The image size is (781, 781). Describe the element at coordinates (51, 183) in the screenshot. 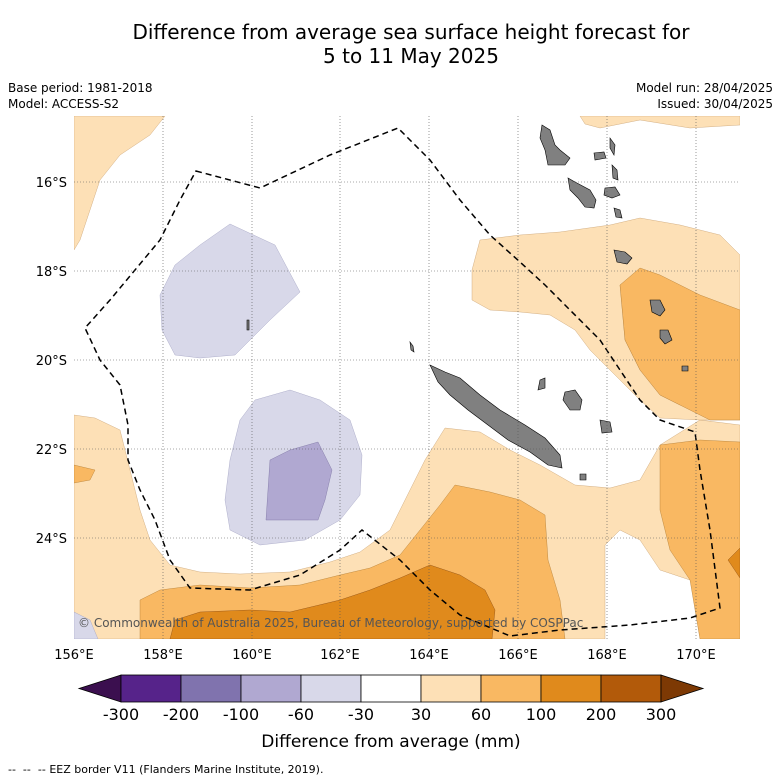

I see `lat-tick-label: 16°S` at that location.